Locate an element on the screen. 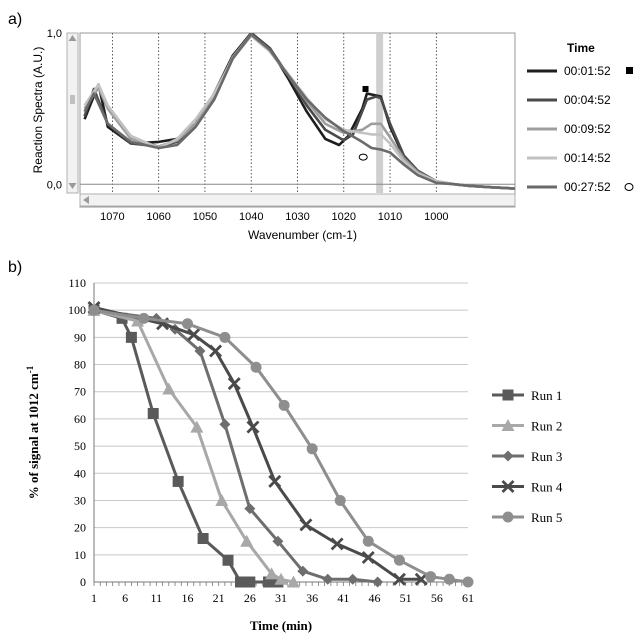 The width and height of the screenshot is (635, 637). legend-label-run-2: Run 2 is located at coordinates (546, 426).